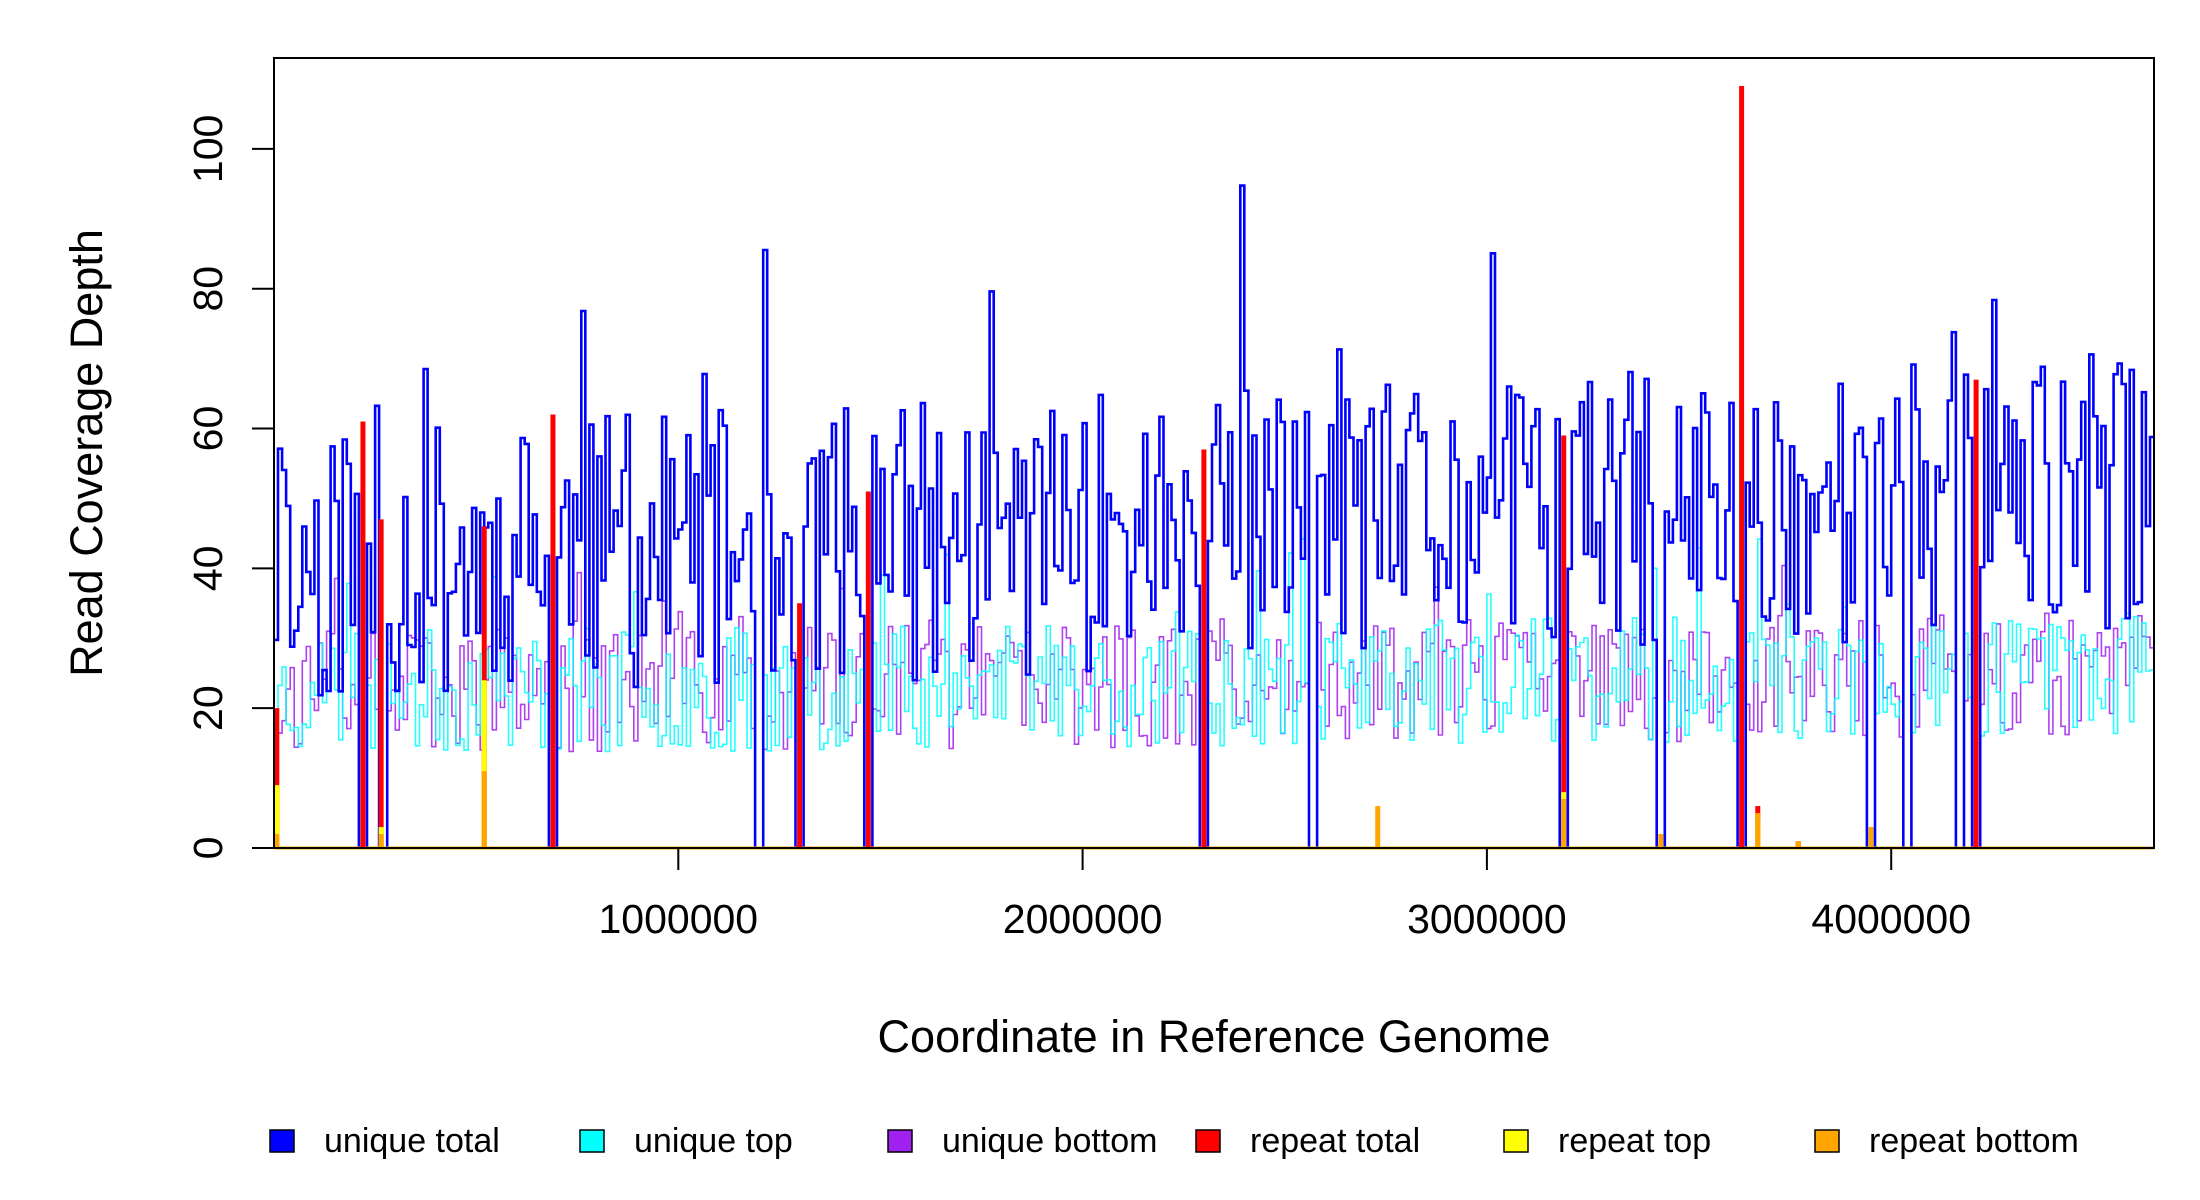  What do you see at coordinates (1214, 1036) in the screenshot?
I see `x-axis-title: Coordinate in Reference Genome` at bounding box center [1214, 1036].